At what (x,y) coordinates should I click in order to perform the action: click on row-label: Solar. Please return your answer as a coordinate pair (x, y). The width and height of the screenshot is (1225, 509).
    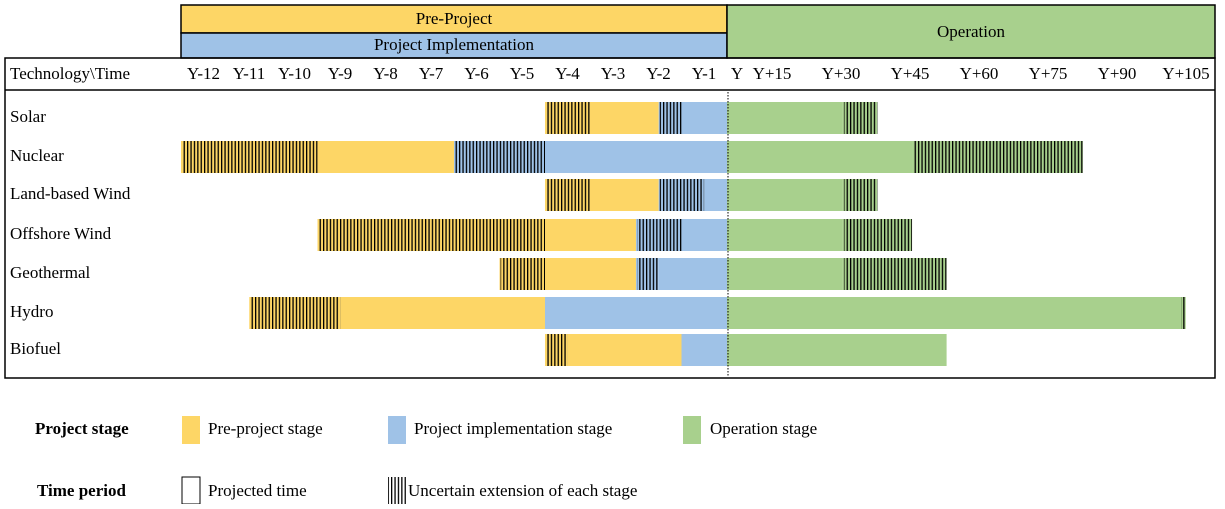
    Looking at the image, I should click on (28, 116).